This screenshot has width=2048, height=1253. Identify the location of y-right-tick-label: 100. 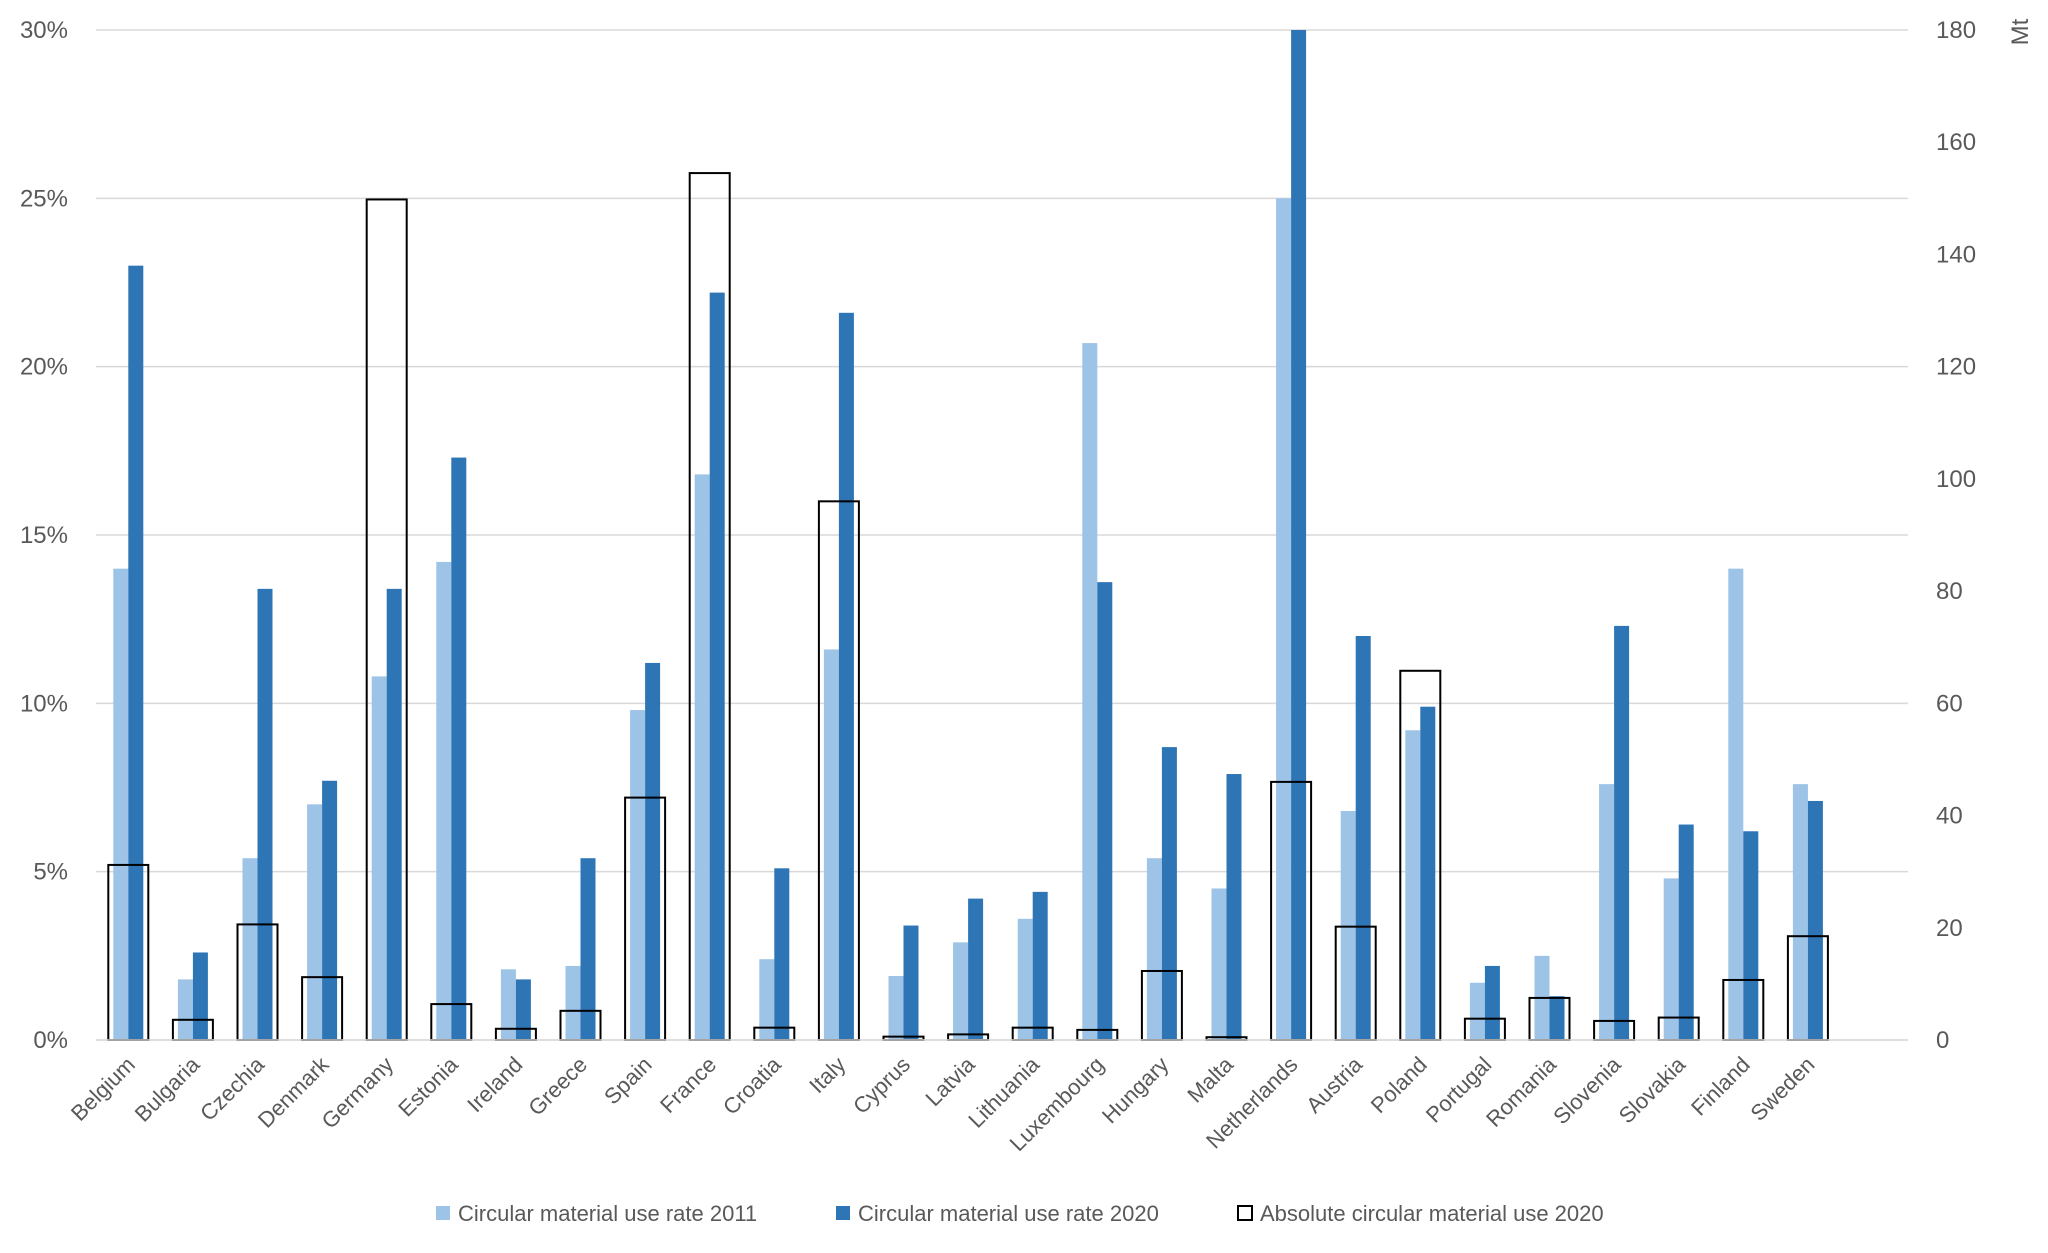
(1956, 479).